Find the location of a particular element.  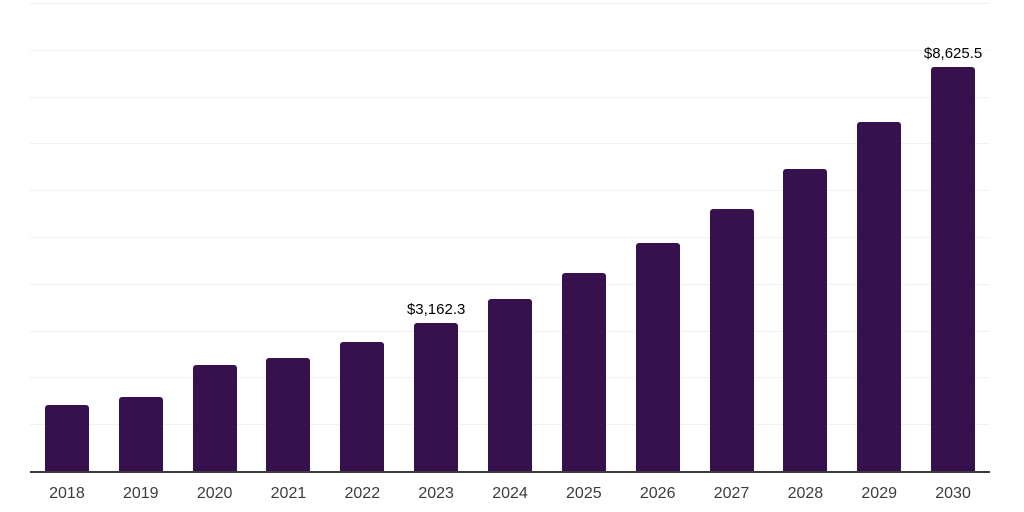

bar-value-label-2030: $8,625.5 is located at coordinates (953, 53).